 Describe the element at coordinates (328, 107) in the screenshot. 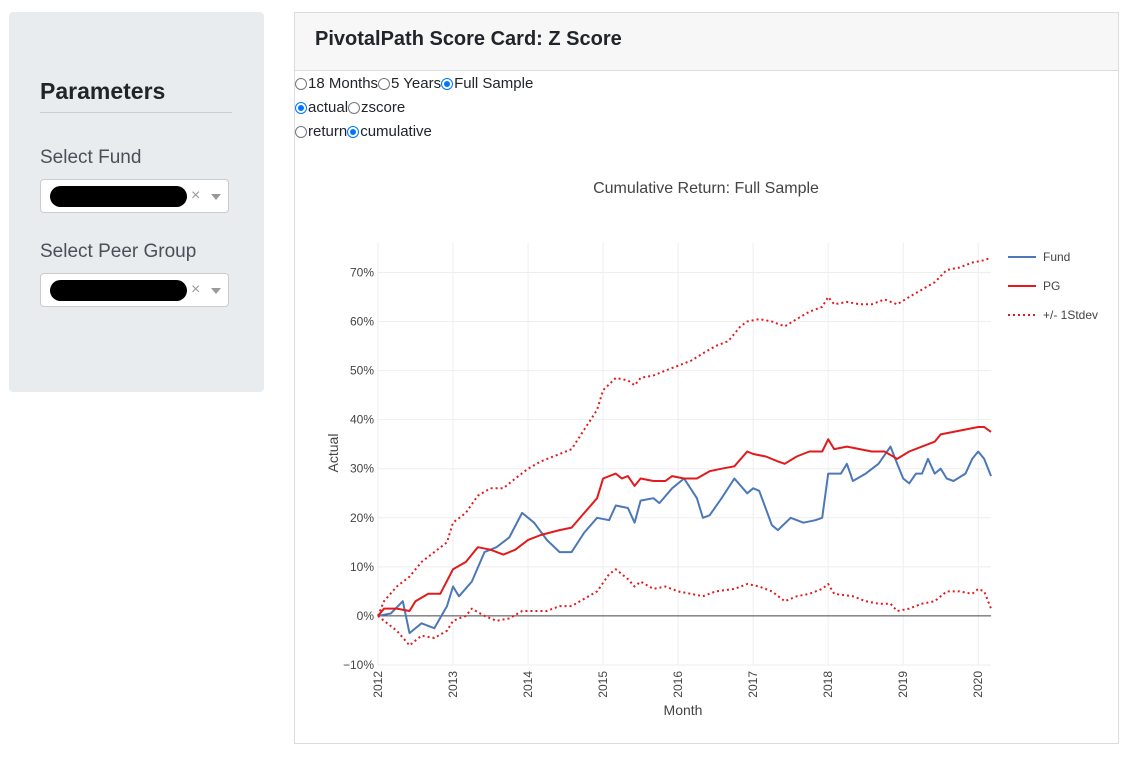

I see `radio-actual-label: actual` at that location.